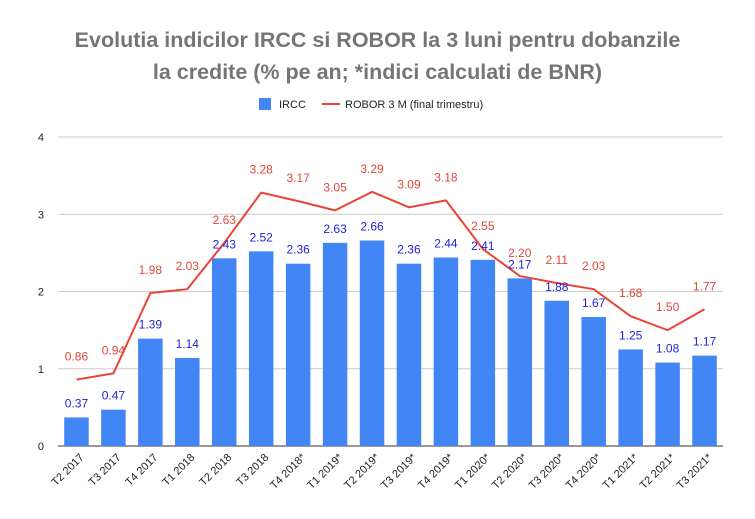  What do you see at coordinates (114, 396) in the screenshot?
I see `ircc-value-label: 0.47` at bounding box center [114, 396].